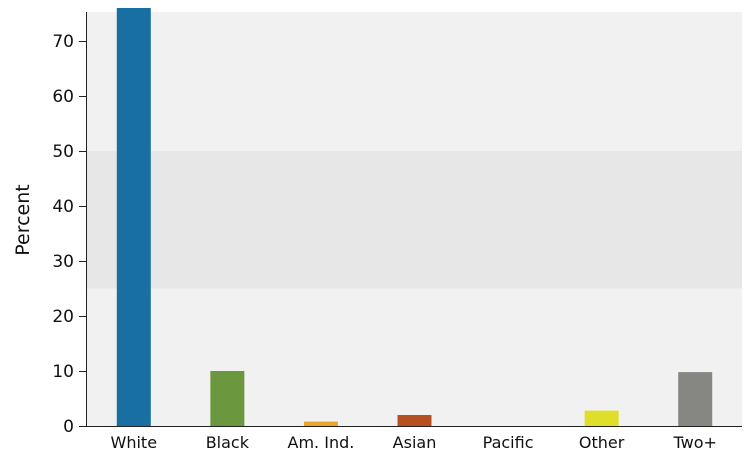  I want to click on y-tick-label: 20, so click(63, 317).